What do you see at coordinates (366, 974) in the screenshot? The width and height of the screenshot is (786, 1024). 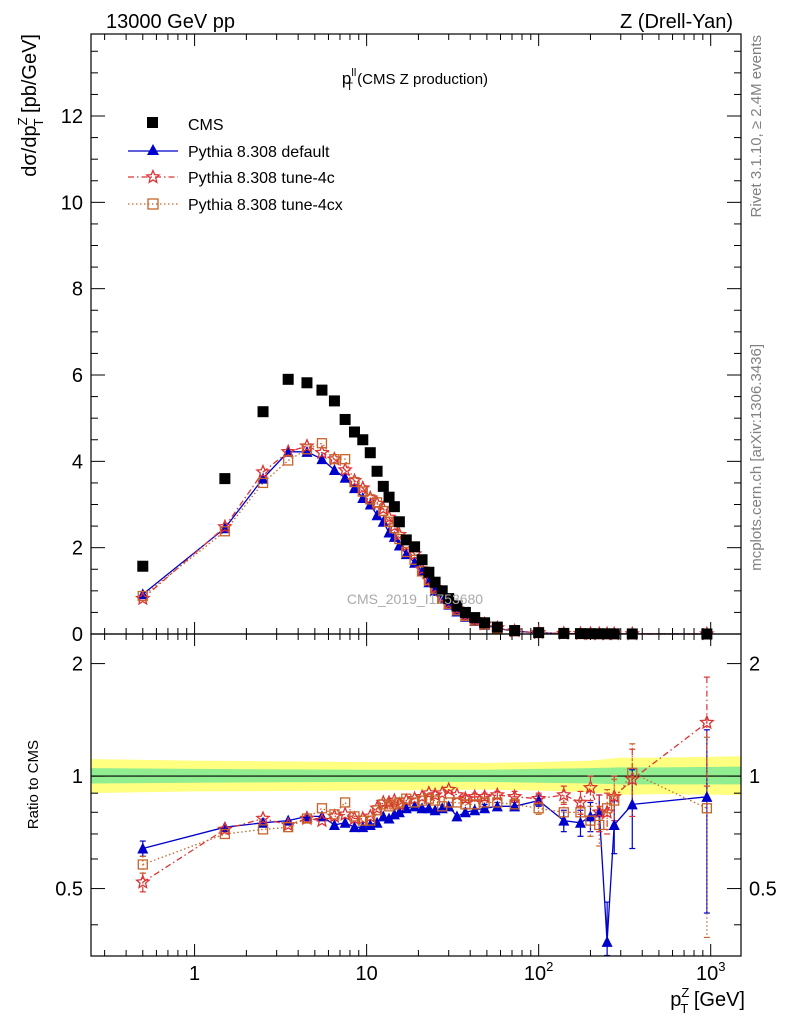 I see `x-tick-label: 10` at bounding box center [366, 974].